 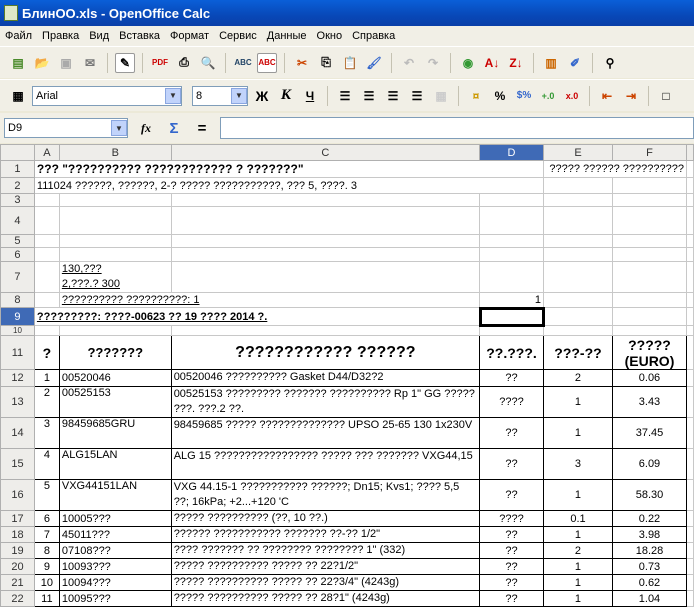 What do you see at coordinates (42, 62) in the screenshot?
I see `open-icon: 📂` at bounding box center [42, 62].